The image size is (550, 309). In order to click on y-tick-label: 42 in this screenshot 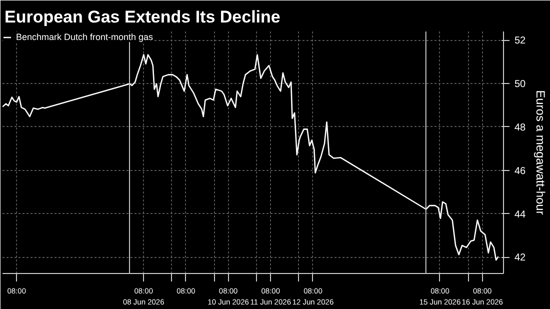, I will do `click(520, 258)`.